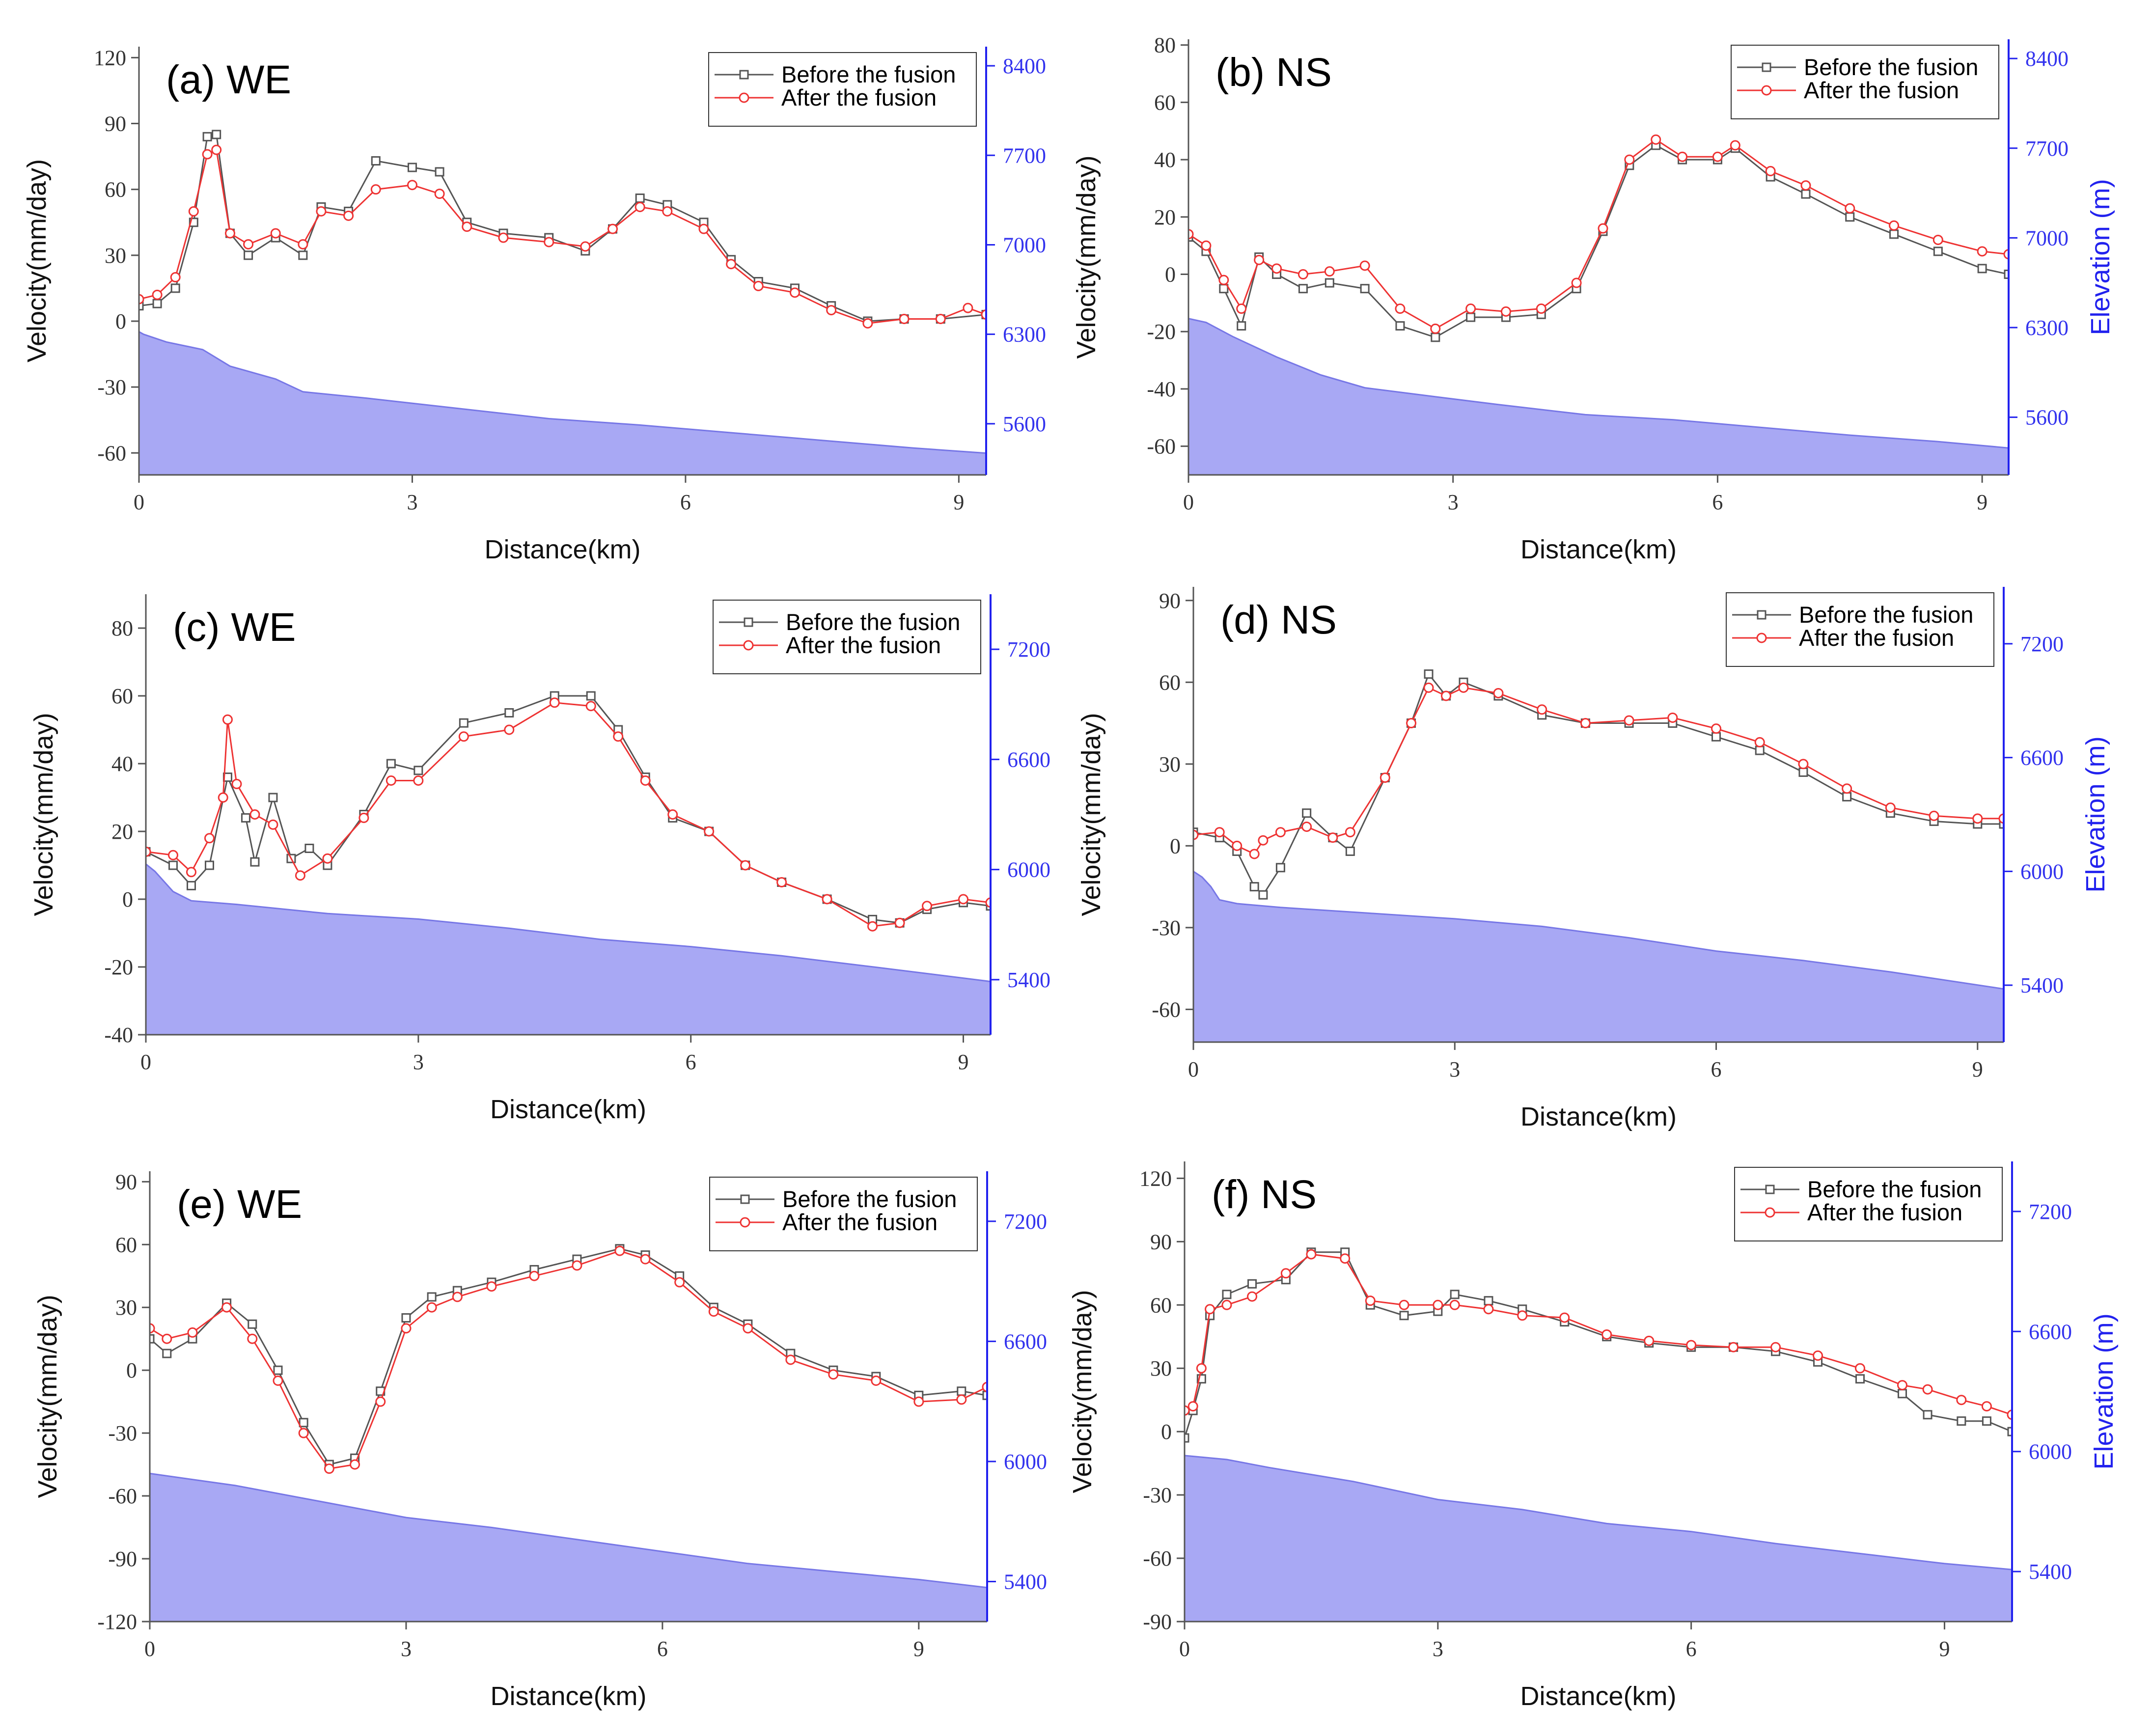  I want to click on elevation-area-d, so click(1598, 956).